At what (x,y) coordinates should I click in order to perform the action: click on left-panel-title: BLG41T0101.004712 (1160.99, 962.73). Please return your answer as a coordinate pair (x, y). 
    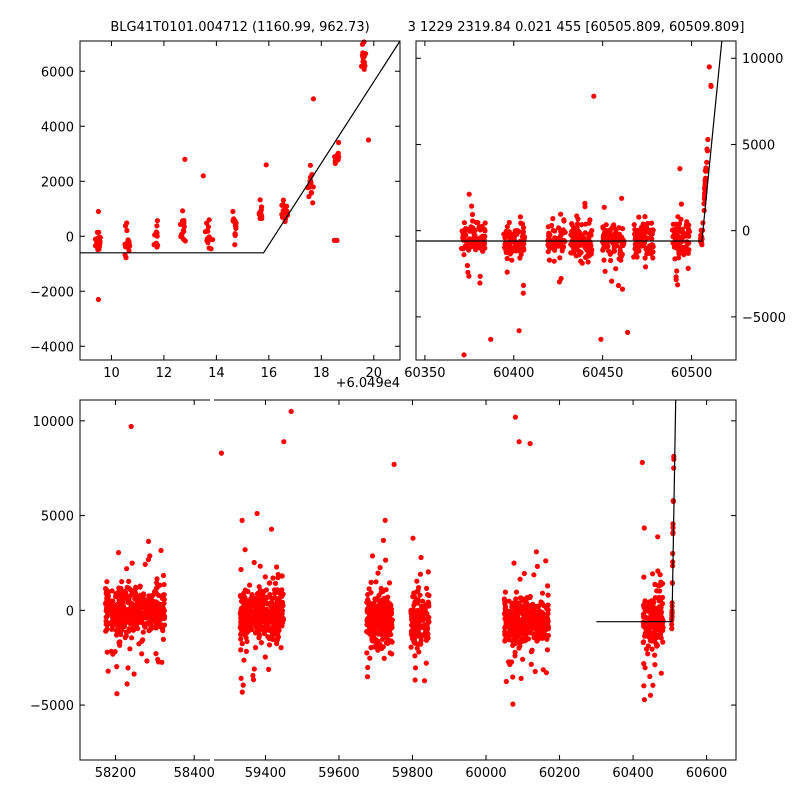
    Looking at the image, I should click on (239, 27).